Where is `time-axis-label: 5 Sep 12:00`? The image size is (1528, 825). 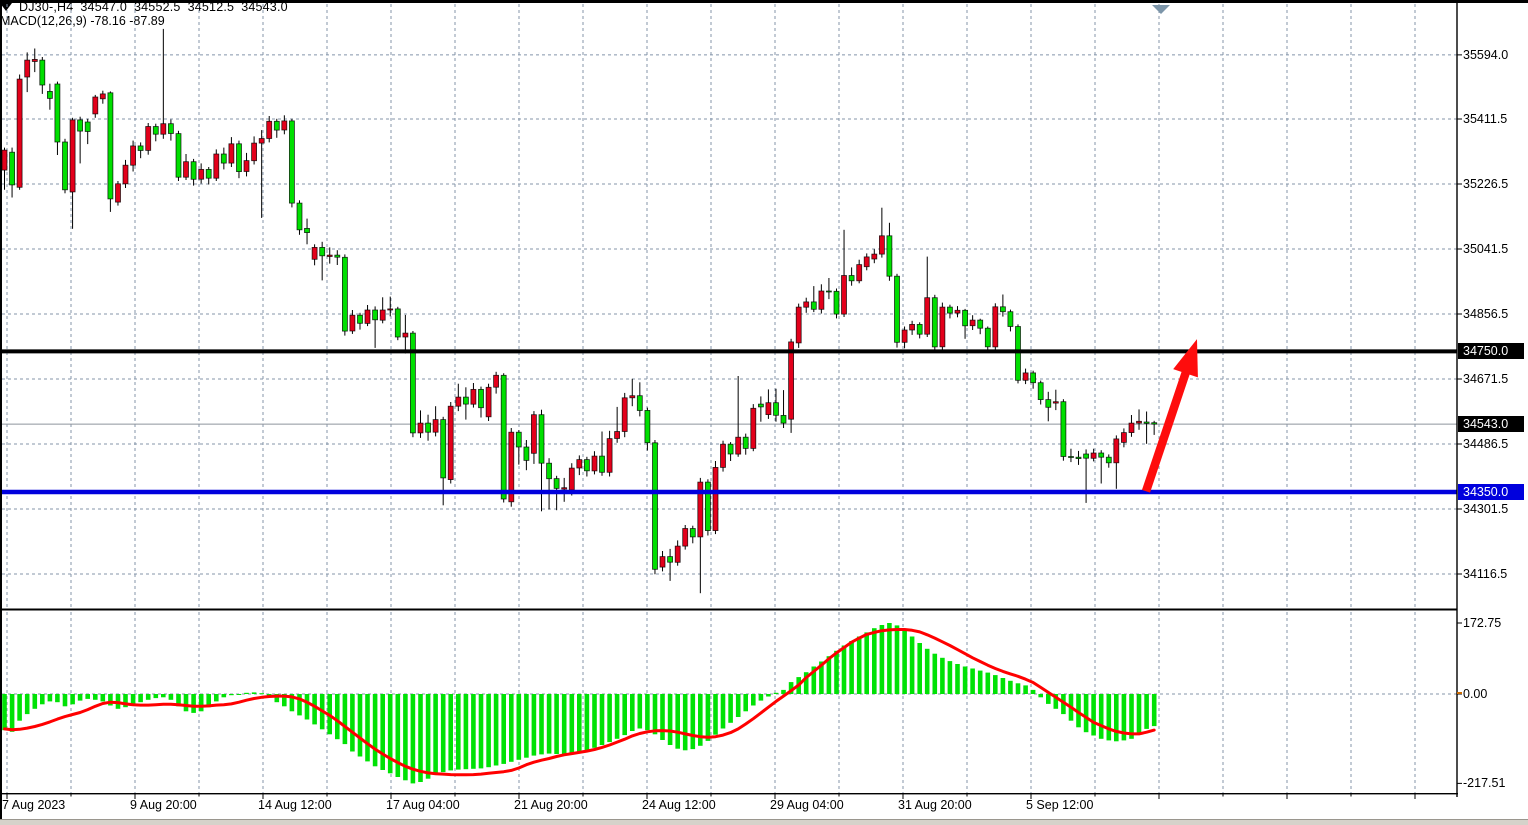
time-axis-label: 5 Sep 12:00 is located at coordinates (1060, 805).